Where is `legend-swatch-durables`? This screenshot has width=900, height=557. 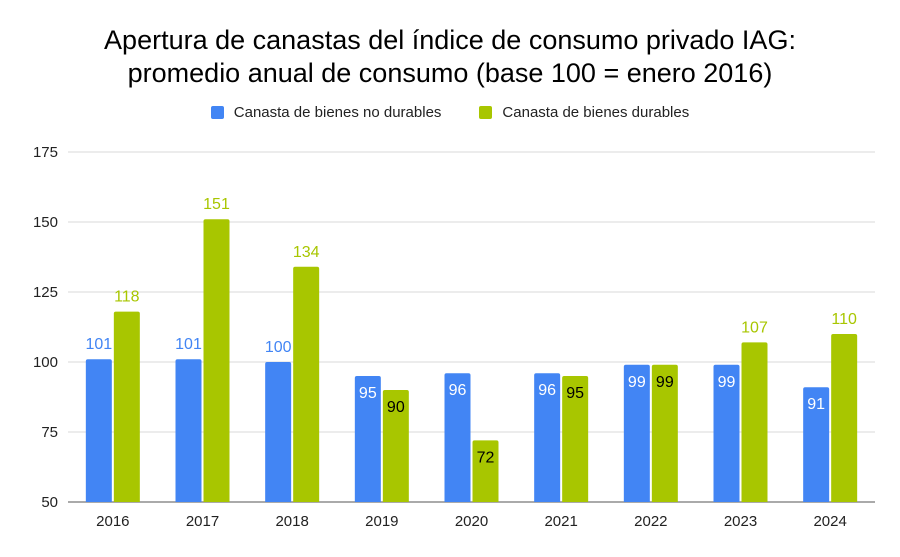
legend-swatch-durables is located at coordinates (486, 112).